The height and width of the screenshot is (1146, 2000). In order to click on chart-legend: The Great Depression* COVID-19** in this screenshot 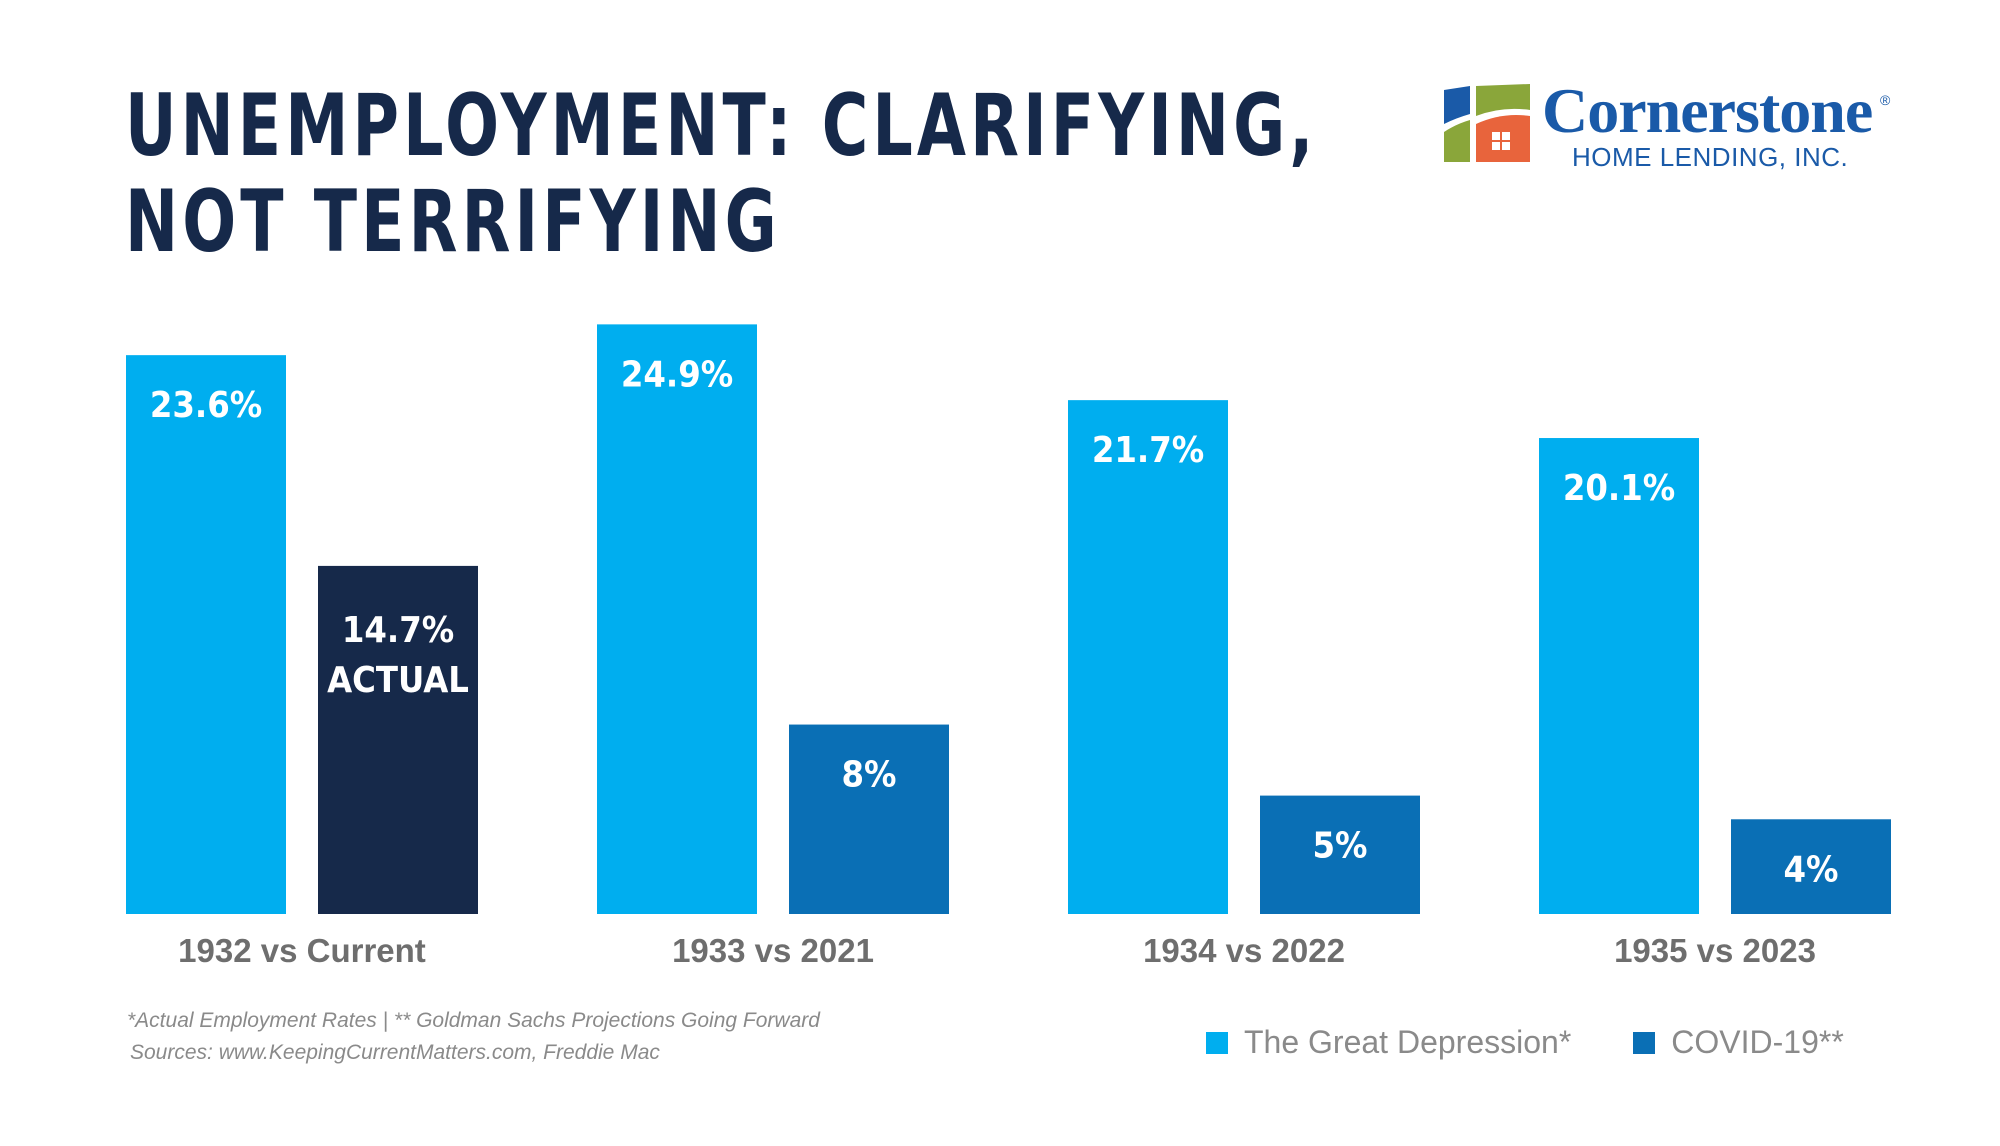, I will do `click(1556, 1042)`.